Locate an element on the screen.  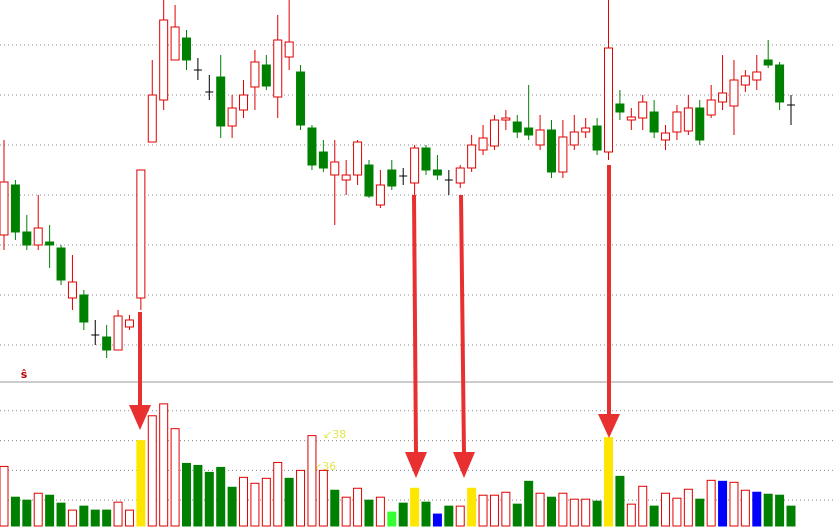
annotation: ↙36 is located at coordinates (324, 466).